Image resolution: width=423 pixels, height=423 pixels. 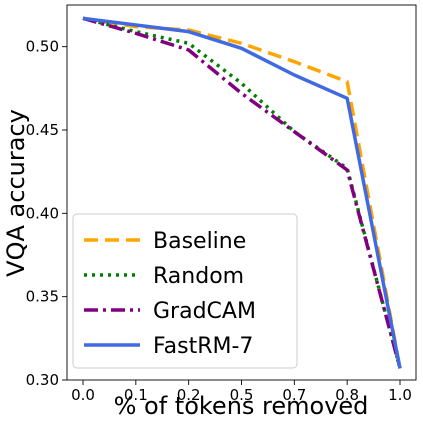 What do you see at coordinates (42, 380) in the screenshot?
I see `y-tick-label: 0.30` at bounding box center [42, 380].